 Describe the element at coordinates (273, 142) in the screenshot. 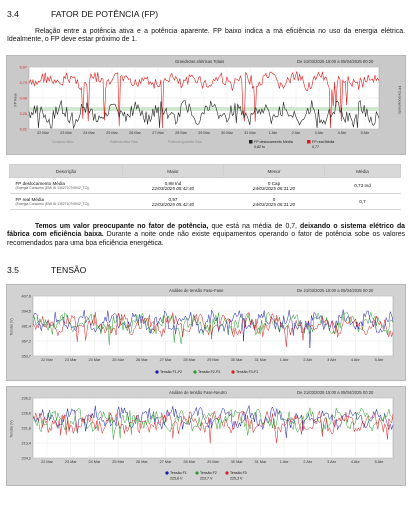

I see `legend-label: FP deslocamento Média` at that location.